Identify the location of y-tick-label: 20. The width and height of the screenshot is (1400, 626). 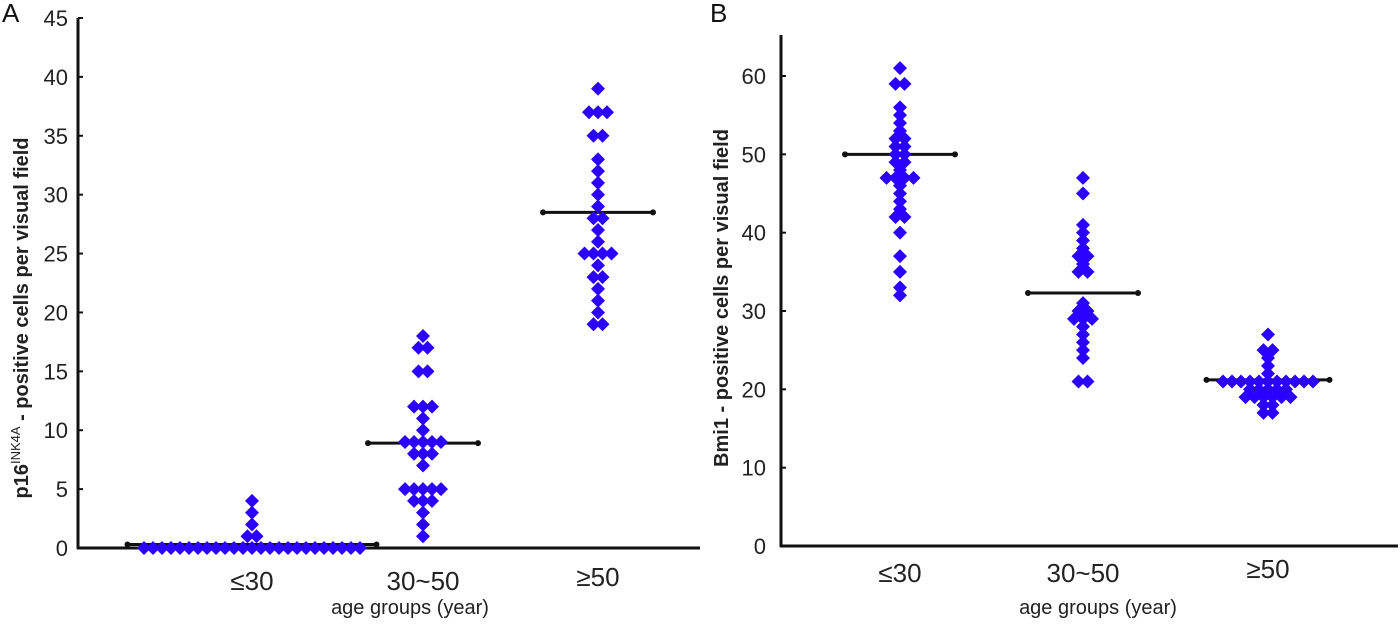
(56, 312).